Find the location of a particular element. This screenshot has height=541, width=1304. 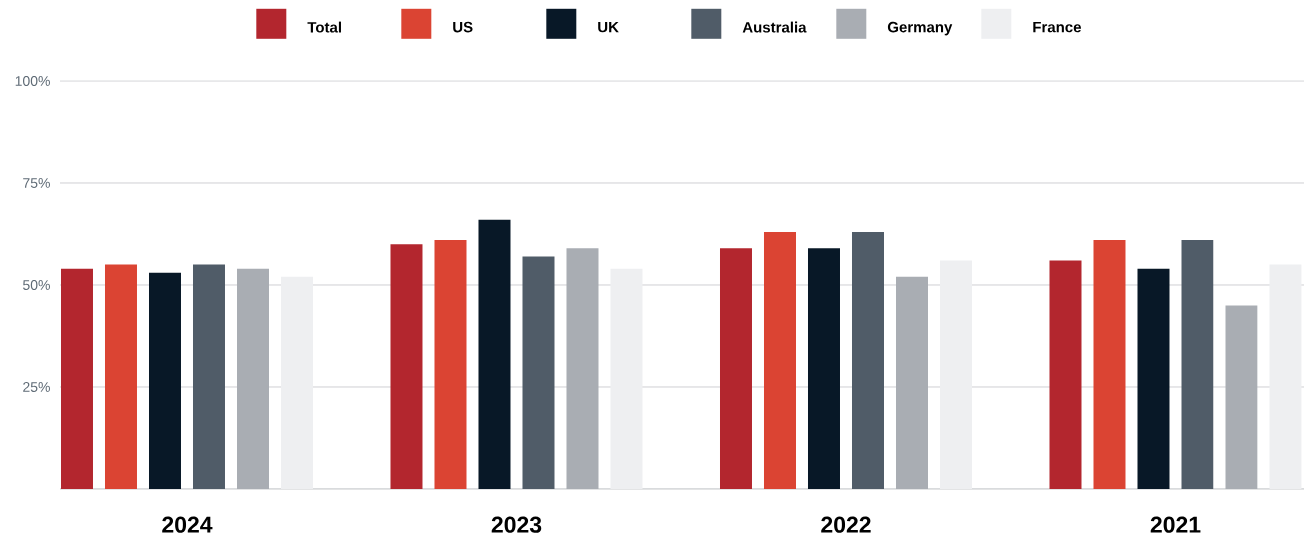

legend-label: US is located at coordinates (463, 27).